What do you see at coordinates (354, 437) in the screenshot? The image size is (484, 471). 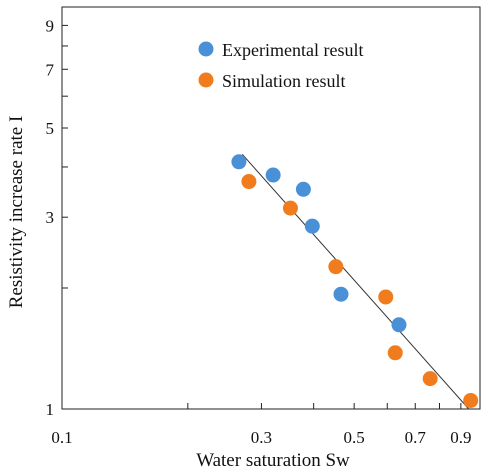 I see `x-tick-label: 0.5` at bounding box center [354, 437].